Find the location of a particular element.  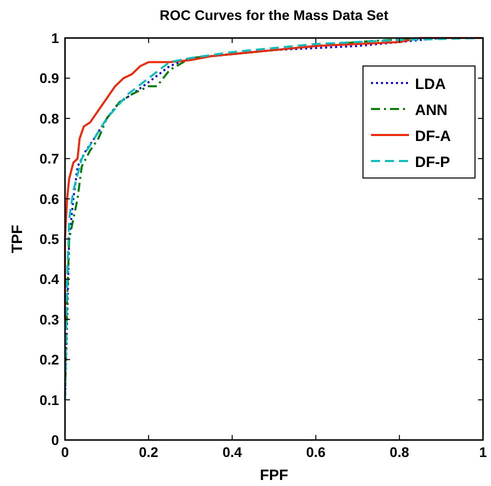

legend-label: ANN is located at coordinates (431, 110).